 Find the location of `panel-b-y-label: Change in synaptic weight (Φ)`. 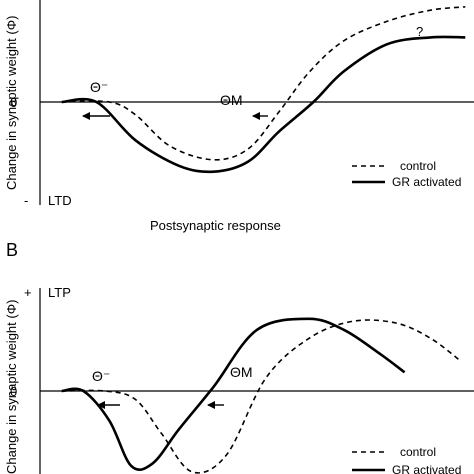

panel-b-y-label: Change in synaptic weight (Φ) is located at coordinates (11, 387).